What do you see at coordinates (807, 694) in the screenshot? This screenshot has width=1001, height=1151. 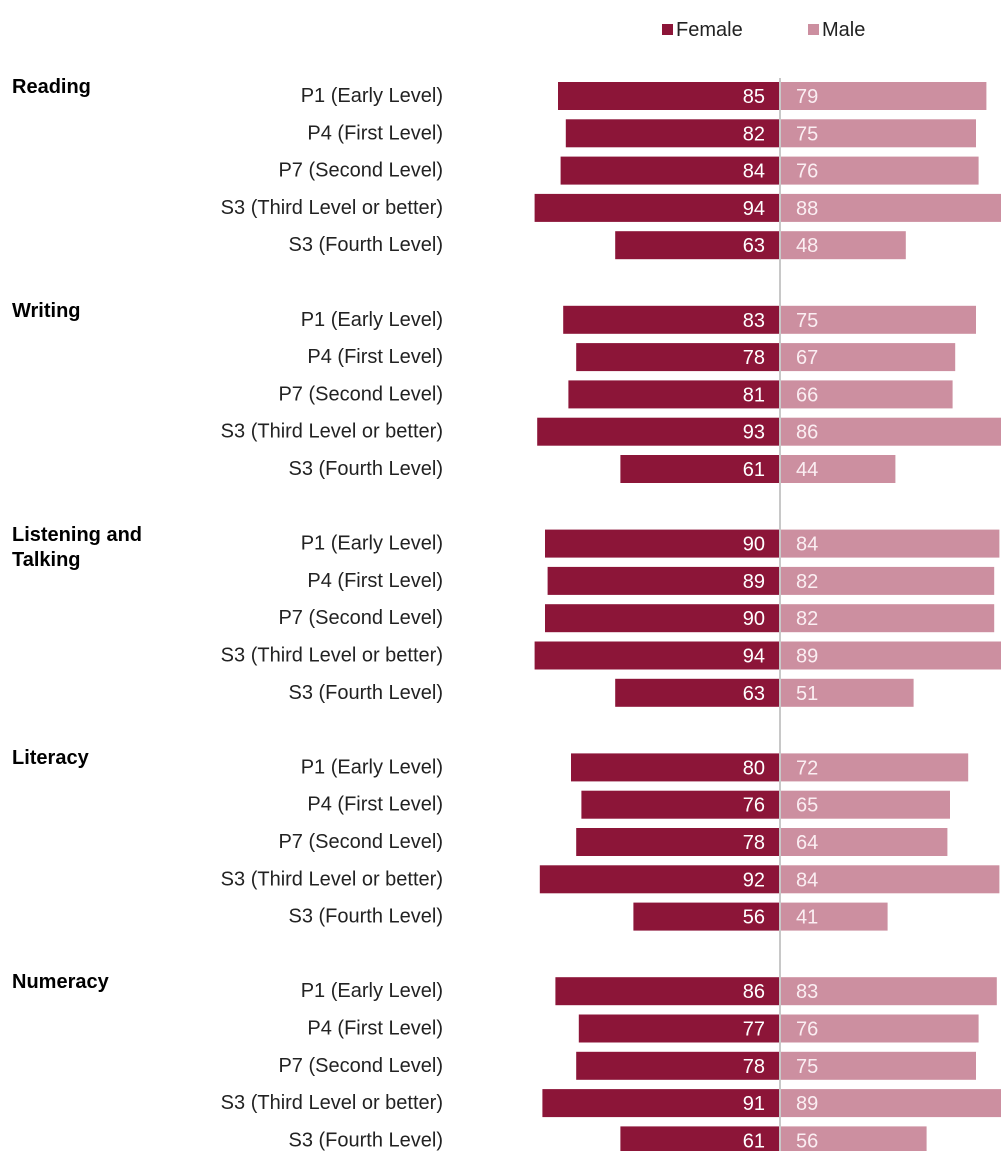 I see `value-label: 51` at bounding box center [807, 694].